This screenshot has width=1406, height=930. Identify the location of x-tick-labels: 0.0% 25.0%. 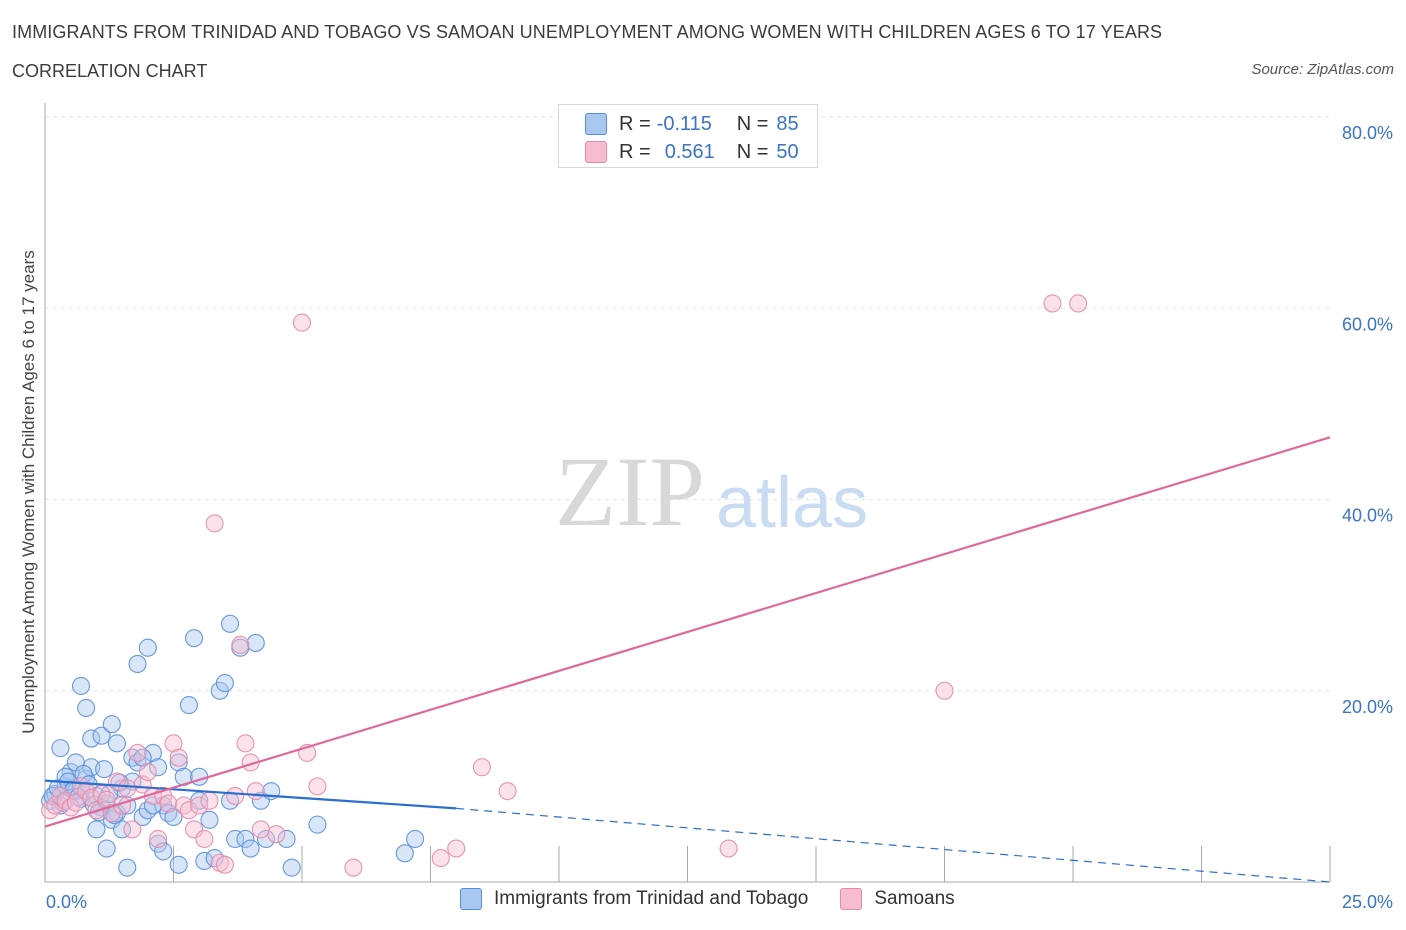
(719, 902).